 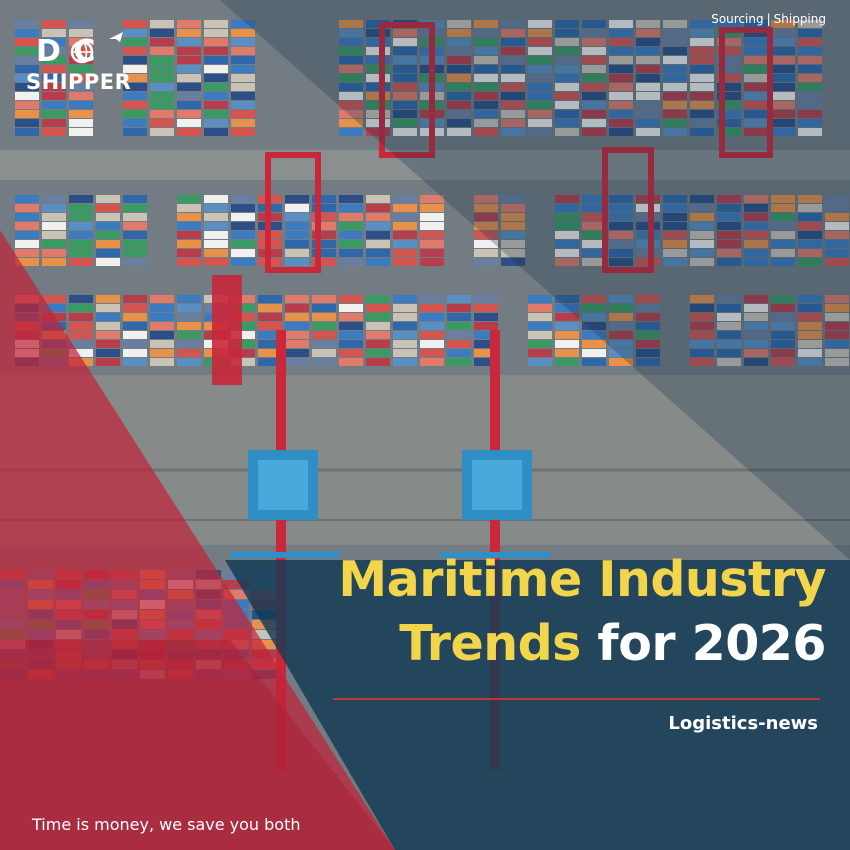 What do you see at coordinates (77, 66) in the screenshot?
I see `docshipper-logo: D C SHIPPER` at bounding box center [77, 66].